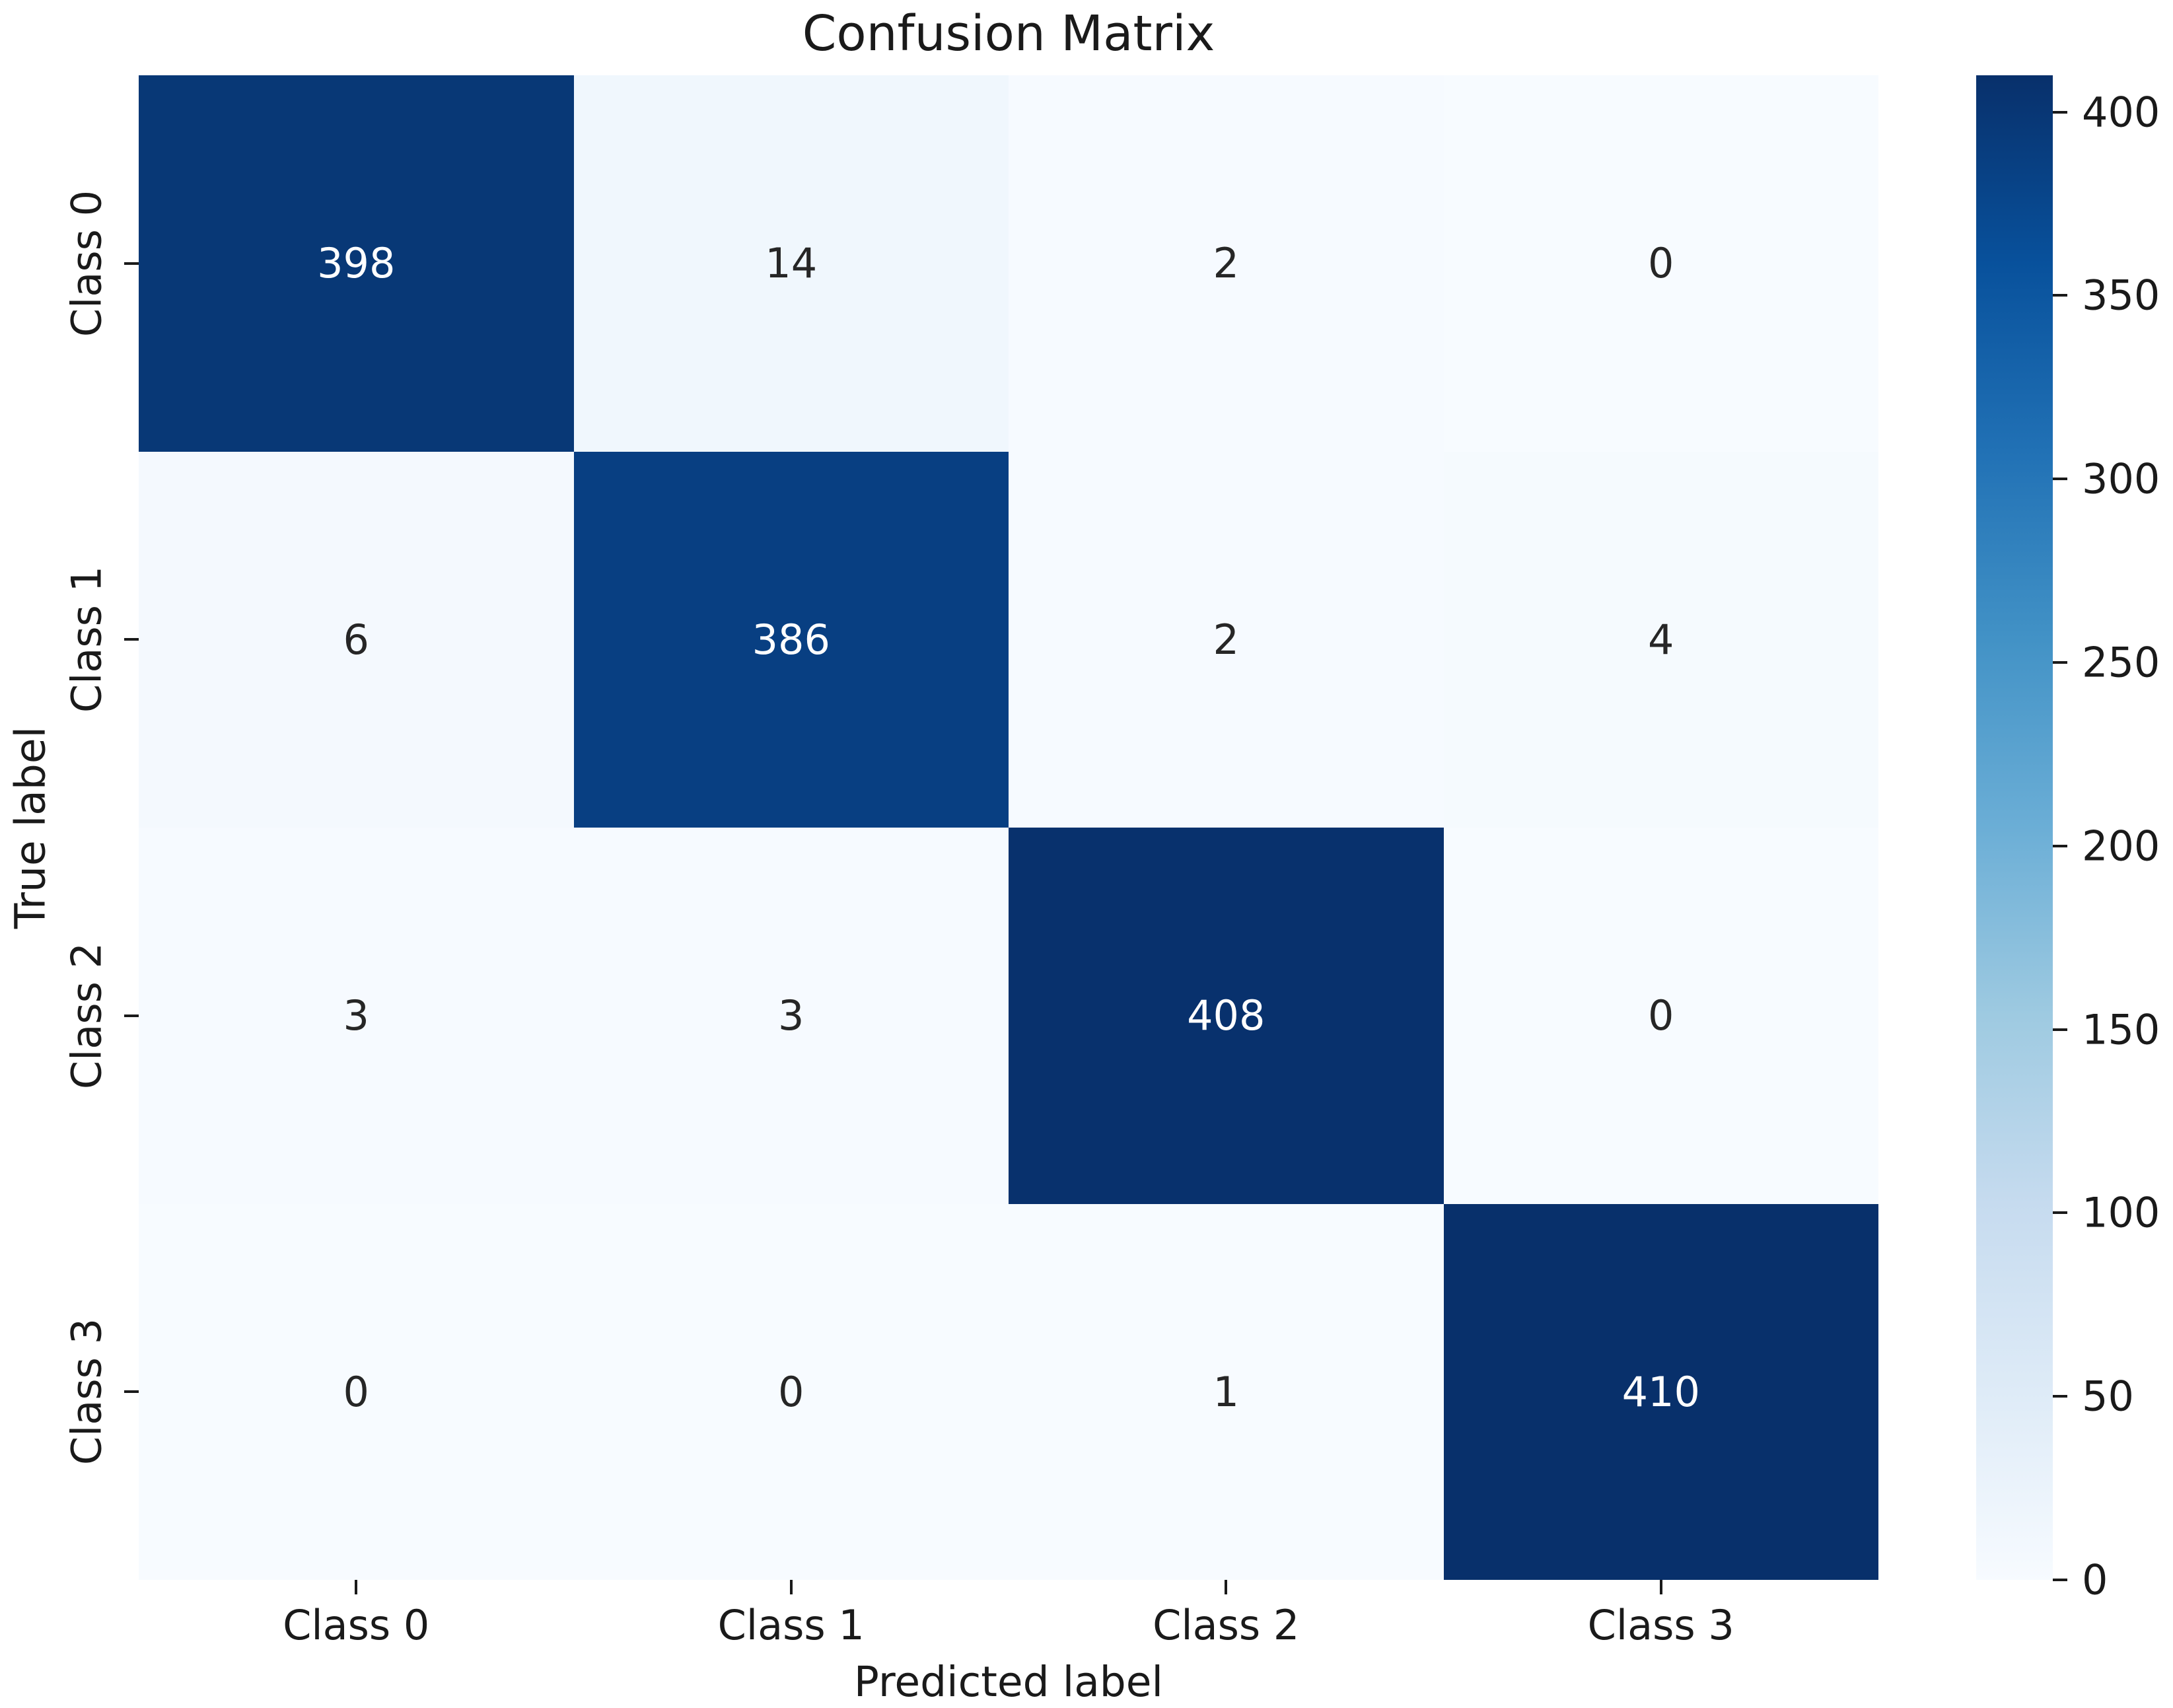 Image resolution: width=2173 pixels, height=1708 pixels. Describe the element at coordinates (2121, 1212) in the screenshot. I see `colorbar-tick-label: 100` at that location.